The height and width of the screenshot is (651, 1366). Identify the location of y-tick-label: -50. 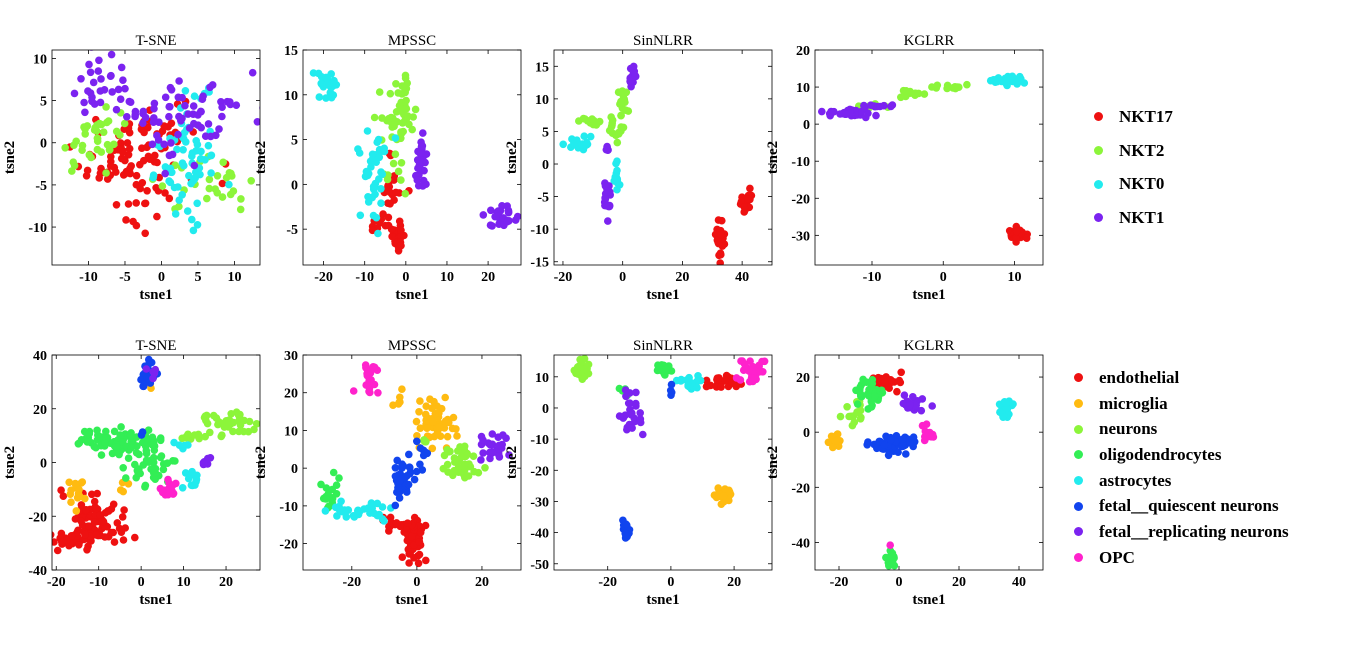
(539, 565).